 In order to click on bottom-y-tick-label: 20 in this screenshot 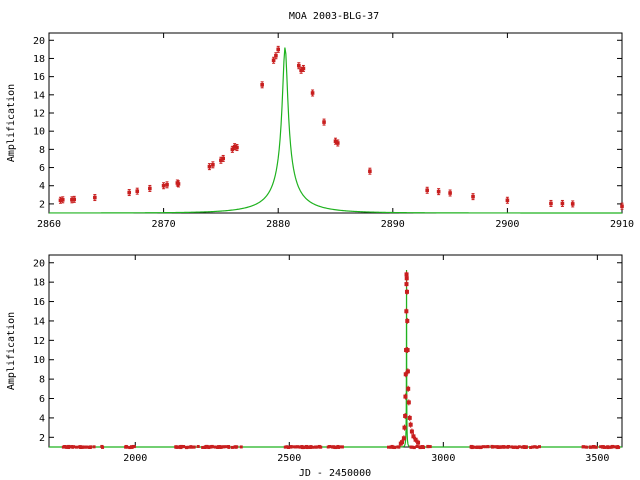, I will do `click(39, 263)`.